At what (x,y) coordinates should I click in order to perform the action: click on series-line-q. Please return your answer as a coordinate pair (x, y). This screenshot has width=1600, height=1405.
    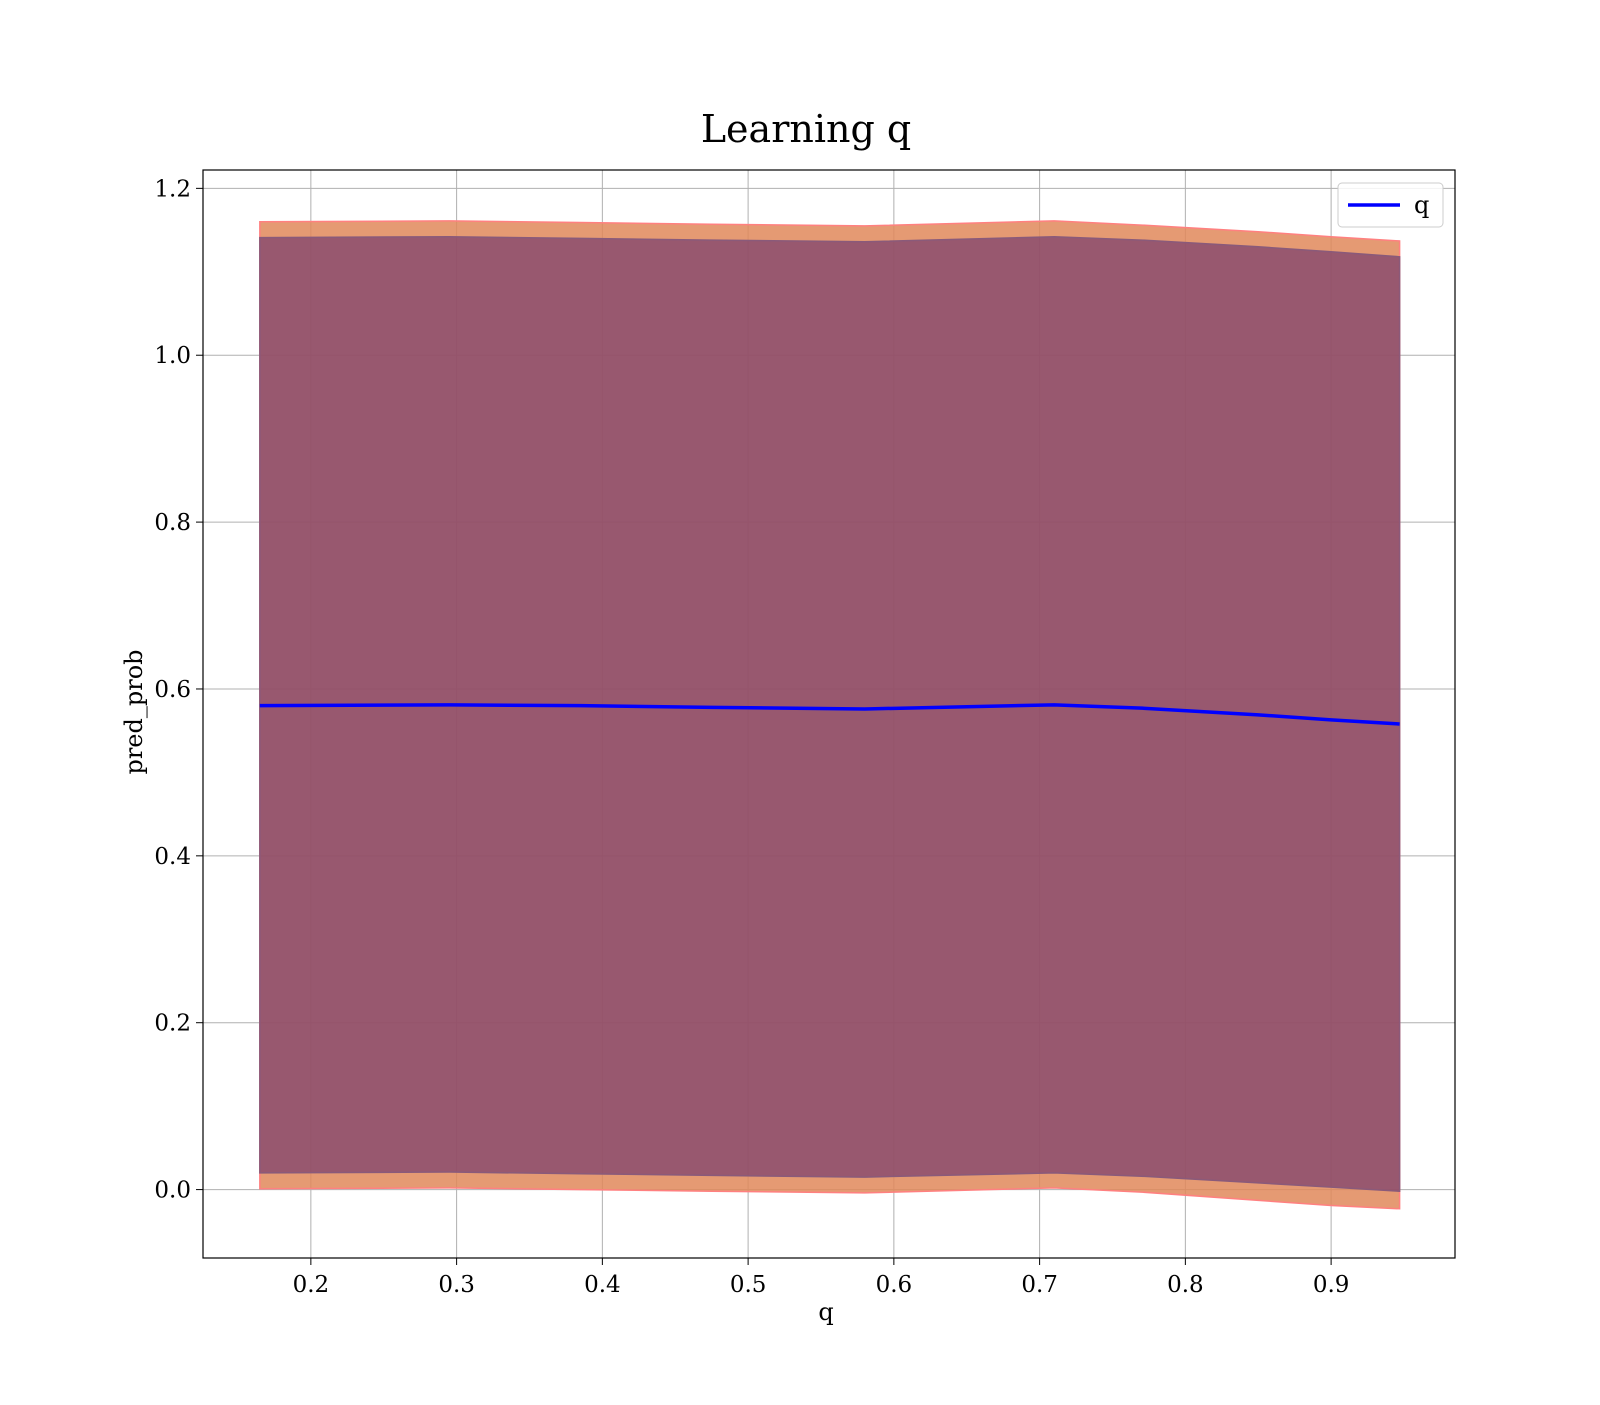
    Looking at the image, I should click on (829, 714).